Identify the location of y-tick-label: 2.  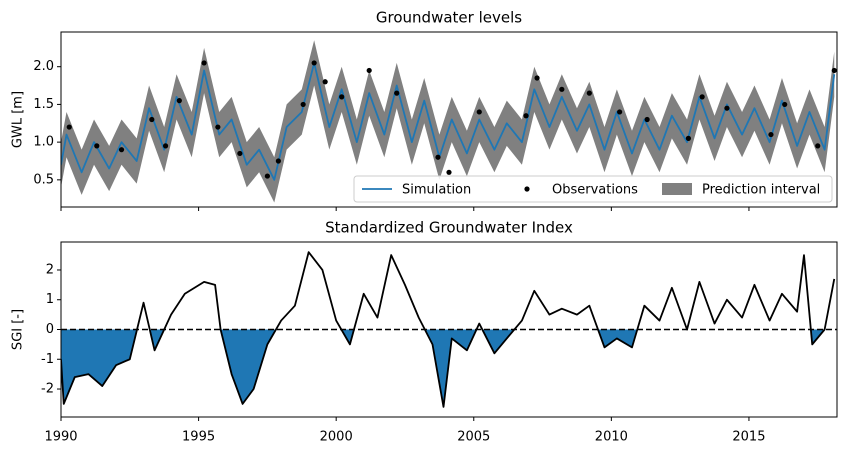
(50, 269).